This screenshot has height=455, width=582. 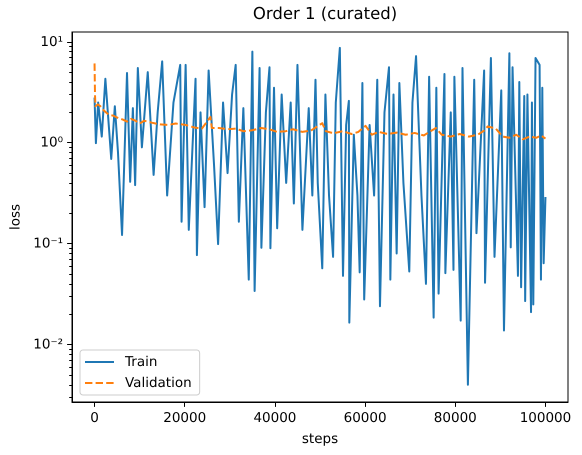 What do you see at coordinates (48, 344) in the screenshot?
I see `y-tick-label: 10⁻²` at bounding box center [48, 344].